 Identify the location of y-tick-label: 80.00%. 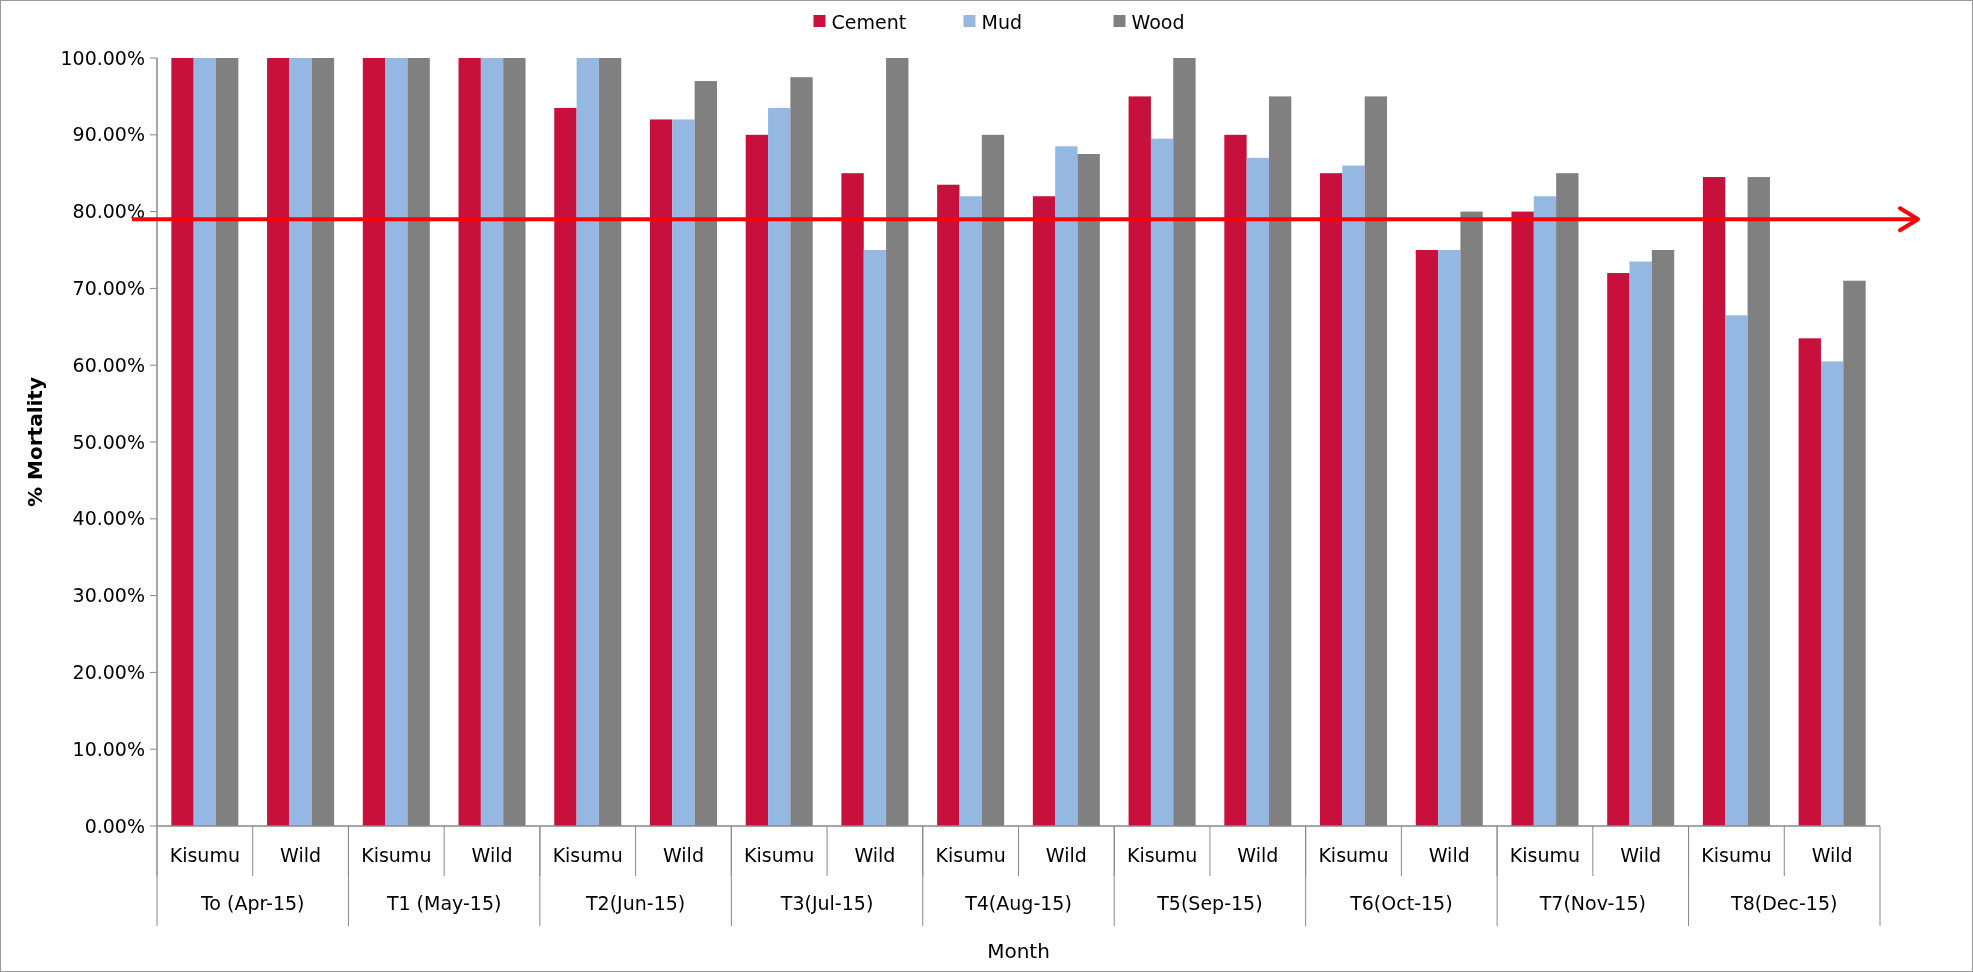
(108, 211).